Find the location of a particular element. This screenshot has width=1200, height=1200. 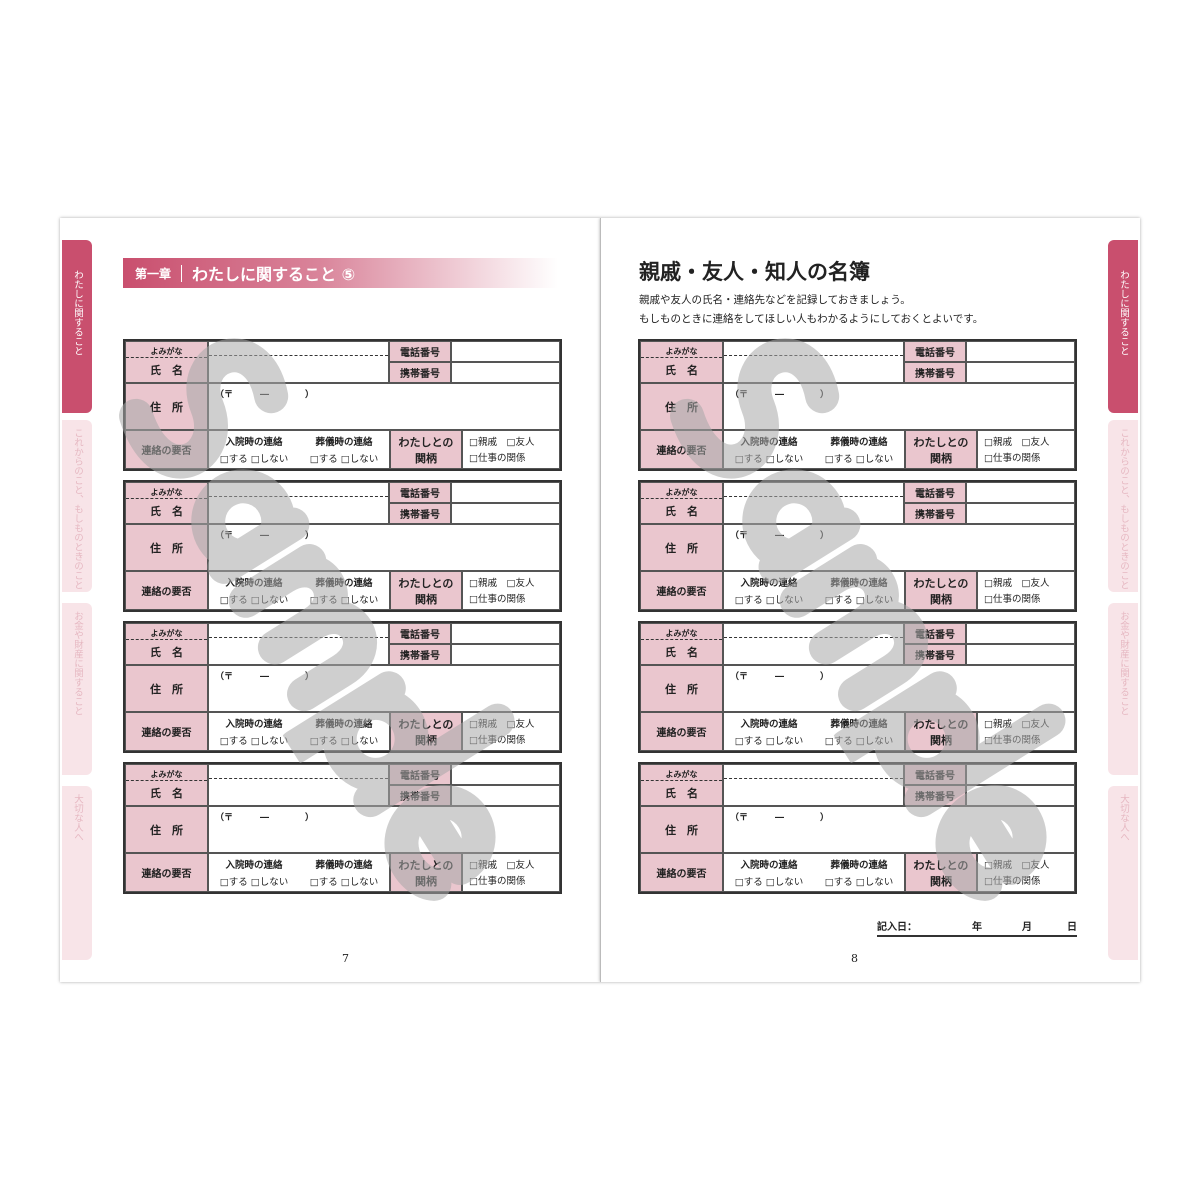

relation-label: わたしとの関柄 is located at coordinates (941, 872).